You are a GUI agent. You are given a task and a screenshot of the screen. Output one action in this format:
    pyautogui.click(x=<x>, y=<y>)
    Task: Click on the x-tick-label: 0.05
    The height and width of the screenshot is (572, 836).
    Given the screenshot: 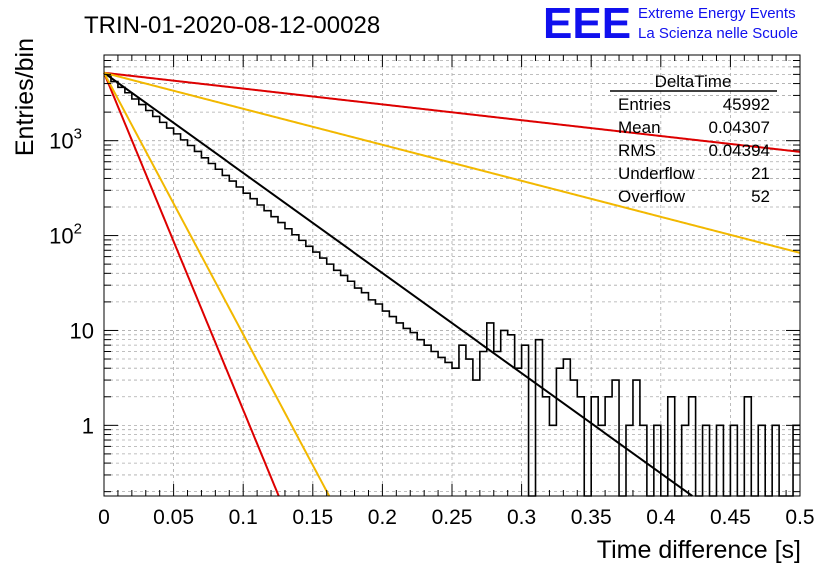 What is the action you would take?
    pyautogui.click(x=173, y=517)
    